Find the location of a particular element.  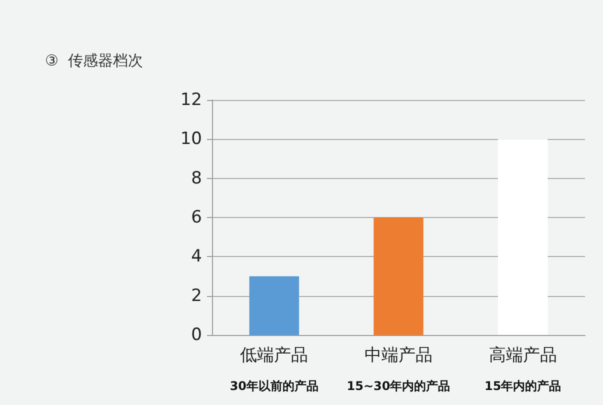

y-tick-label: 12 is located at coordinates (191, 100).